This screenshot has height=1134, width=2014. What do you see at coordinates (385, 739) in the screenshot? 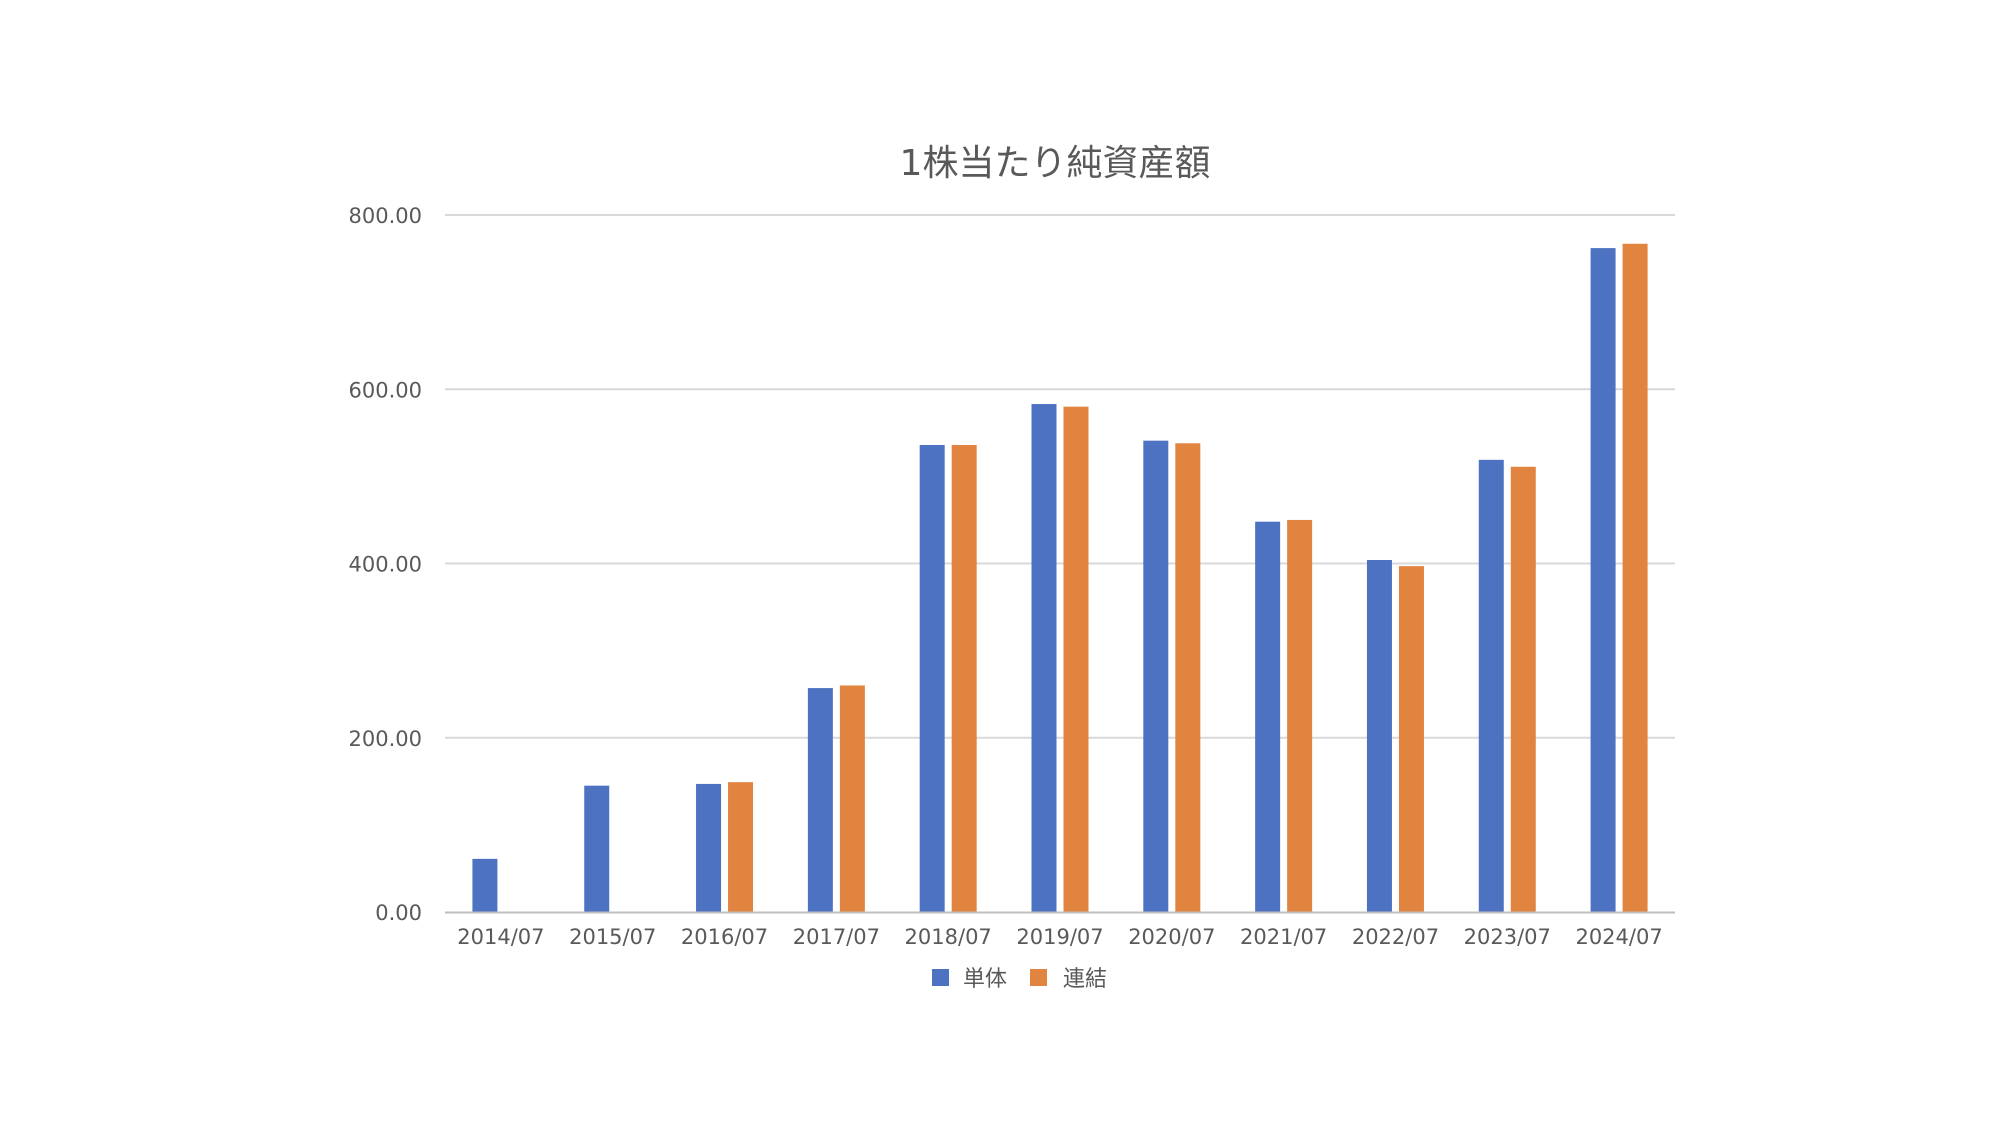
I see `y-tick-label: 200.00` at bounding box center [385, 739].